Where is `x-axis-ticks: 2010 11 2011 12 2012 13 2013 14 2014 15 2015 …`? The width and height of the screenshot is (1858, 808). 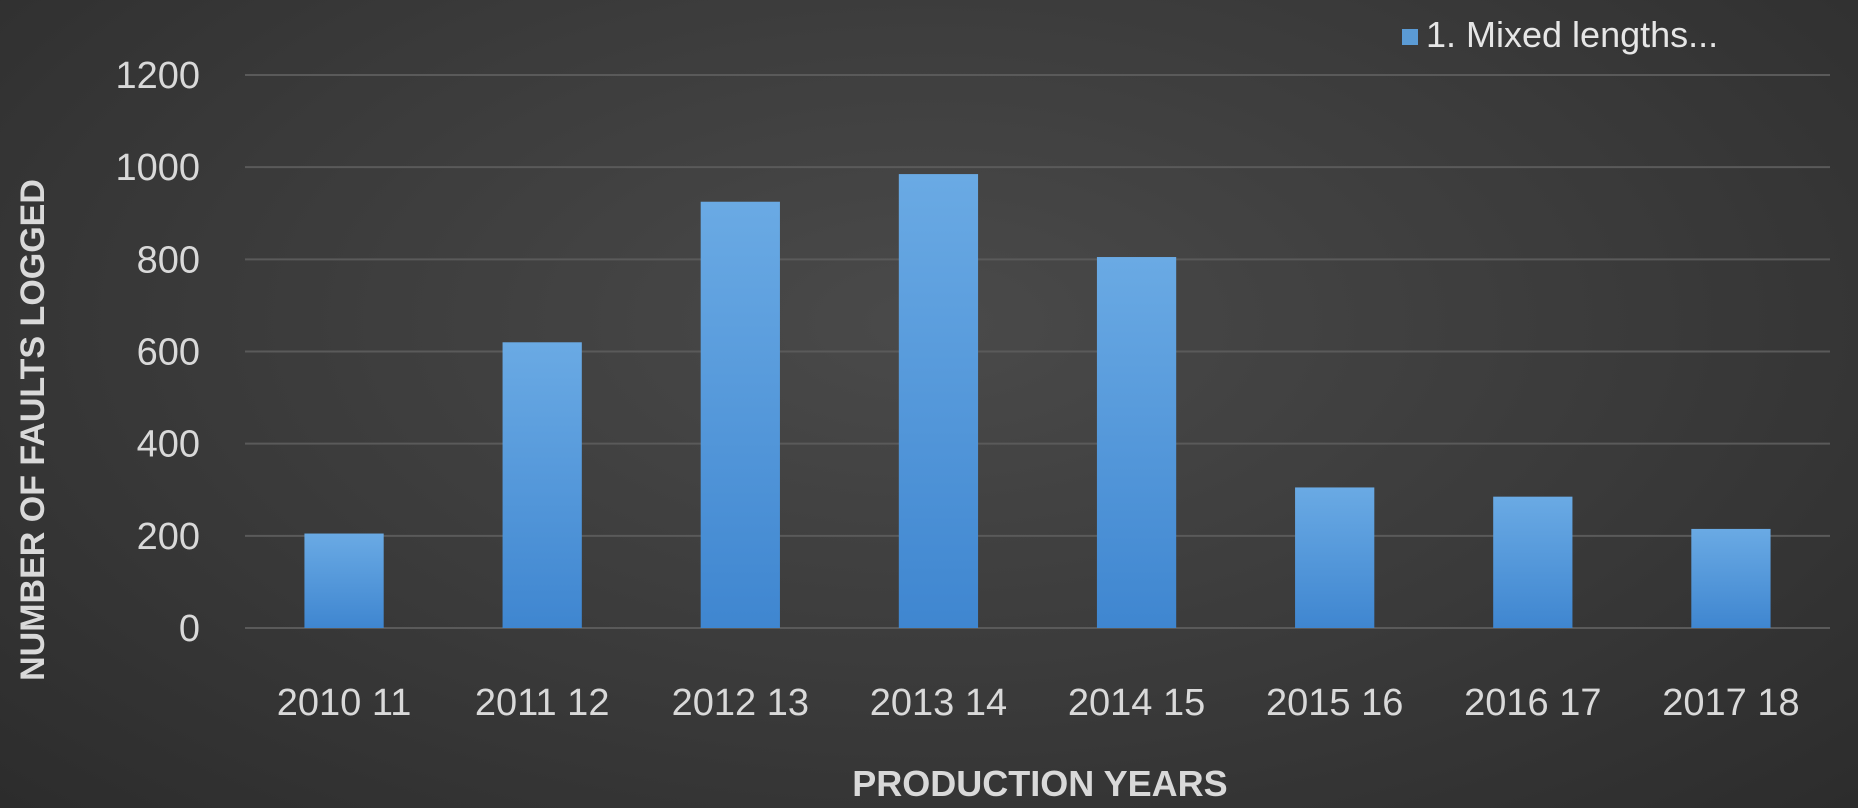
x-axis-ticks: 2010 11 2011 12 2012 13 2013 14 2014 15 2015 … is located at coordinates (1038, 703).